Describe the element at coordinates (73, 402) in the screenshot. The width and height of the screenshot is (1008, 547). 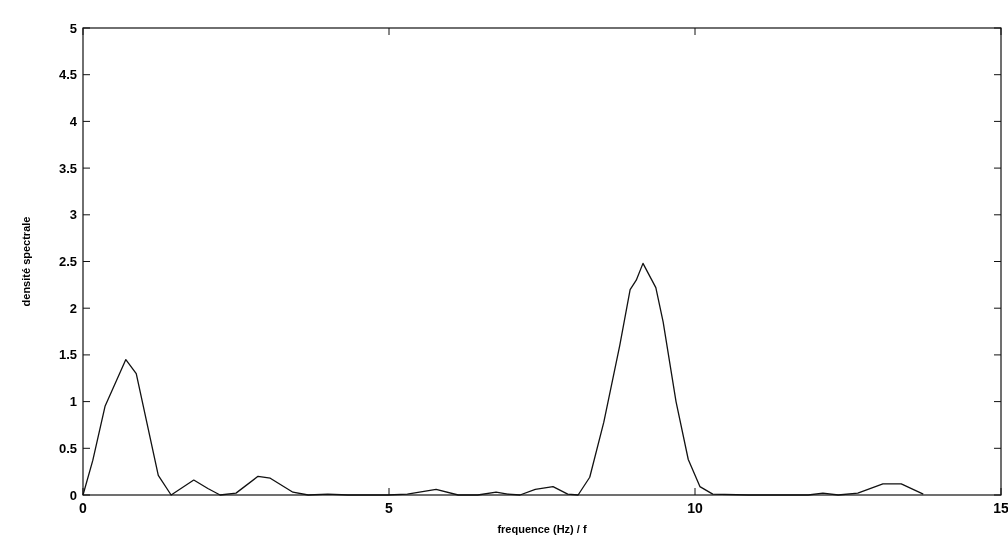
I see `y-tick-label: 1` at that location.